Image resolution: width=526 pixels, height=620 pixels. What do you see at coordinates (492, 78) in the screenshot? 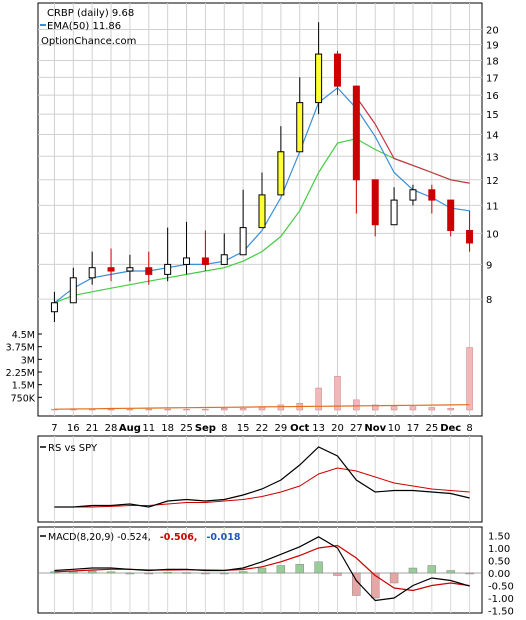
I see `price-tick-label: 17` at bounding box center [492, 78].